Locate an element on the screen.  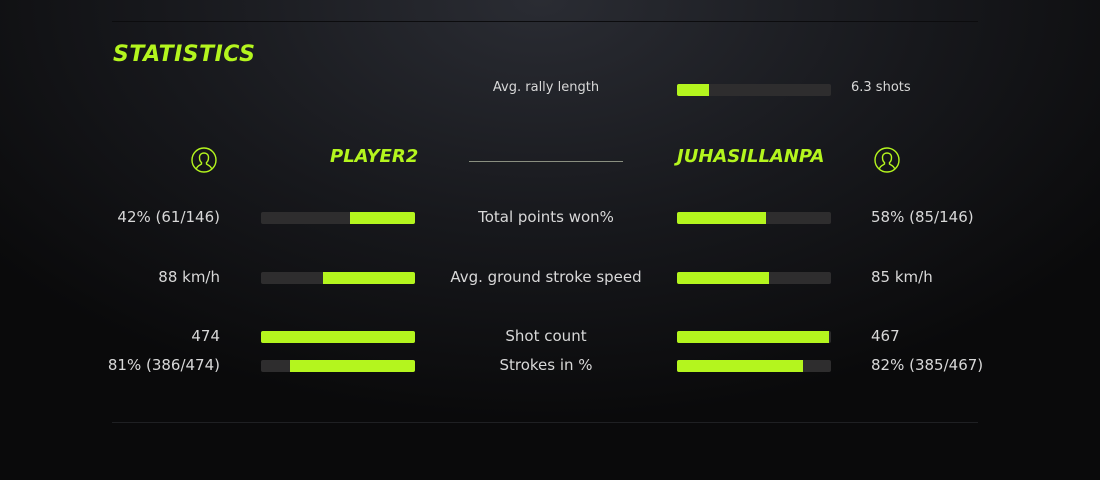
stat-left-value: 474 is located at coordinates (205, 336).